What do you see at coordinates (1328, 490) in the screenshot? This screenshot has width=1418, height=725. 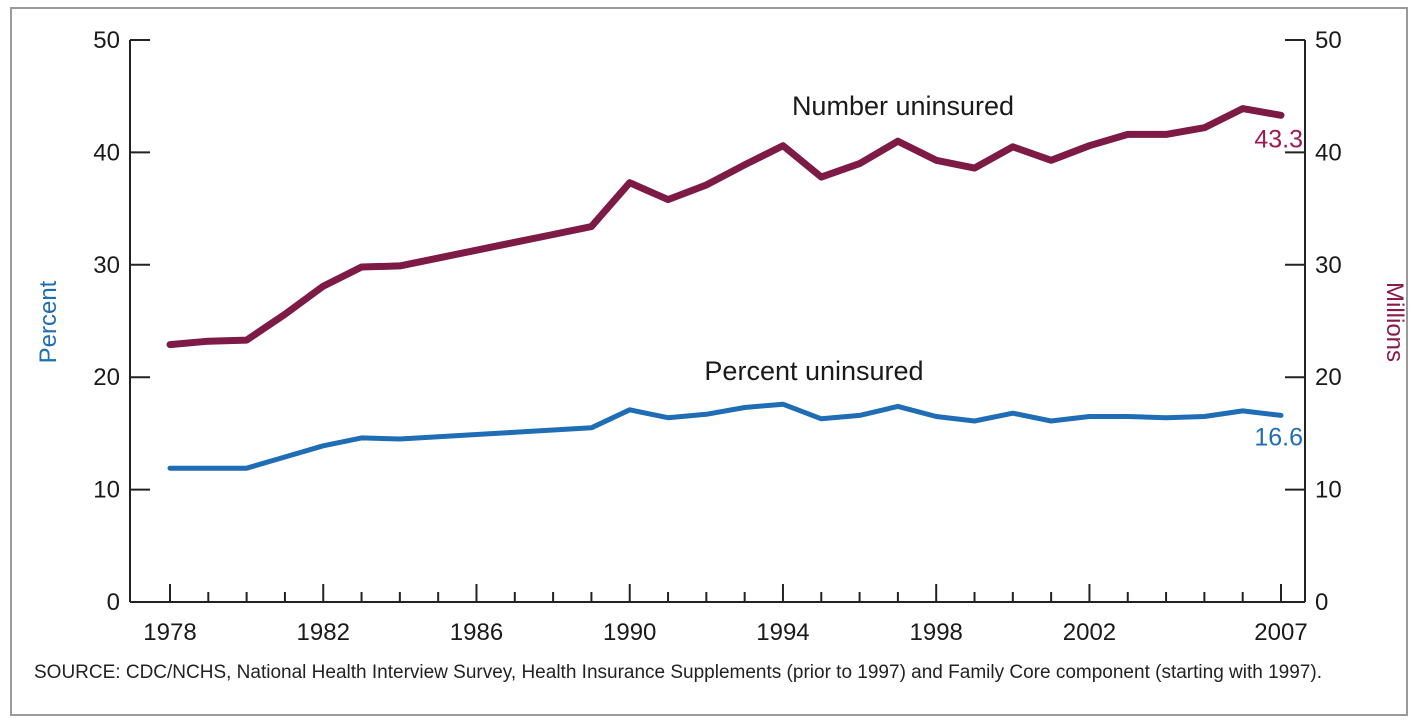 I see `right-y-tick-label: 10` at bounding box center [1328, 490].